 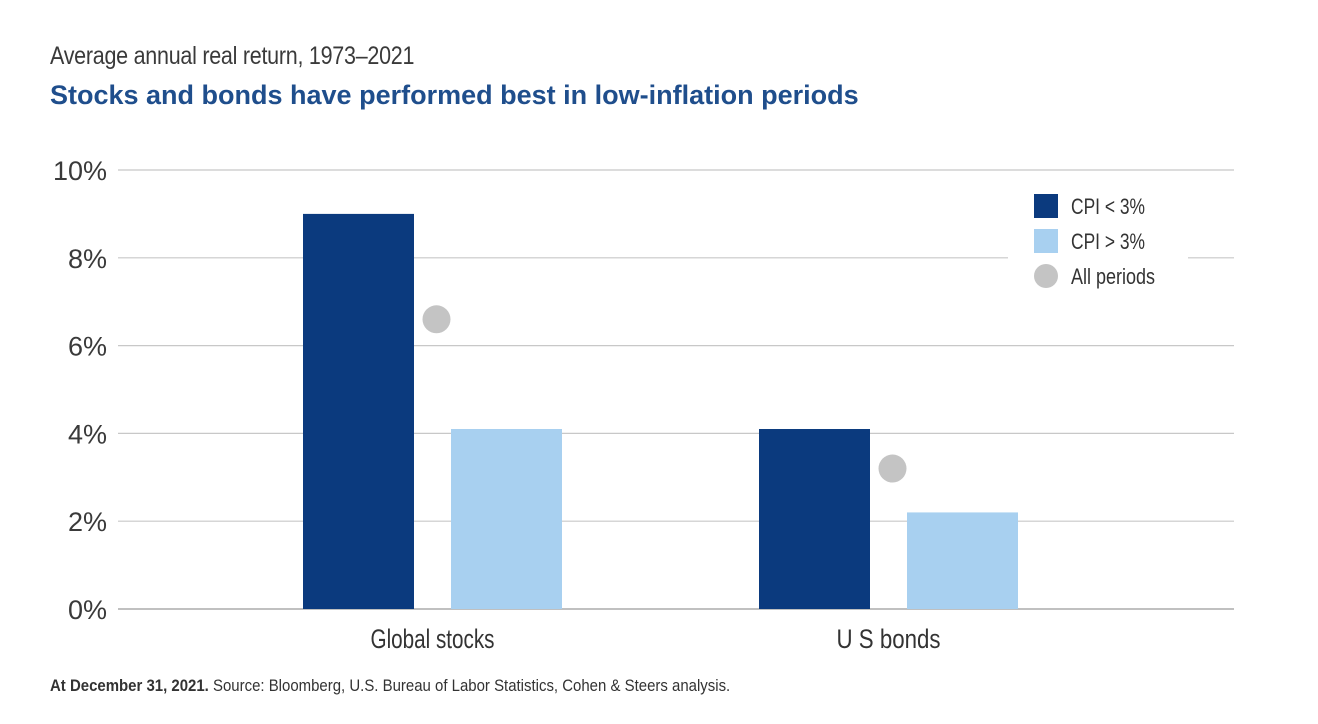 I want to click on legend: CPI < 3% CPI > 3% All periods, so click(x=1098, y=243).